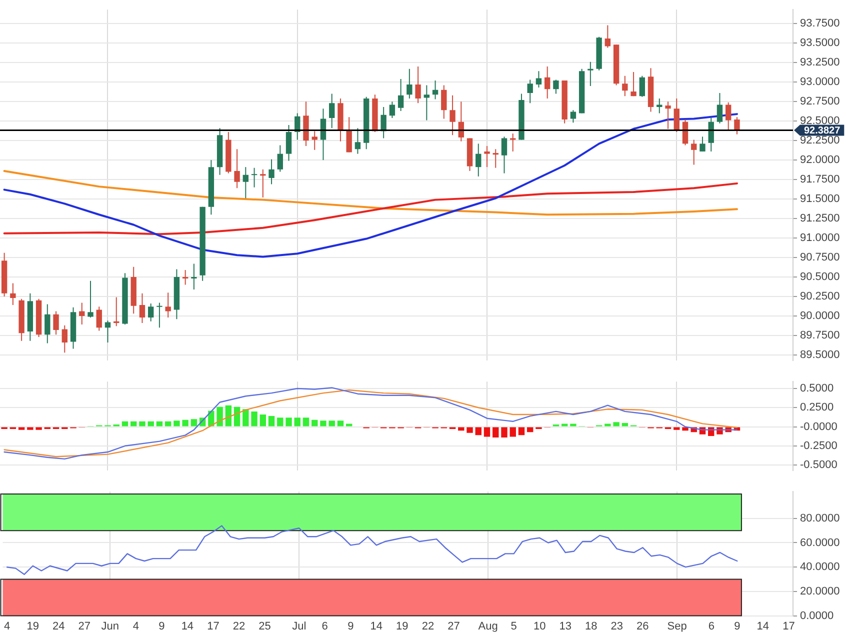 The width and height of the screenshot is (853, 637). What do you see at coordinates (820, 199) in the screenshot?
I see `y-tick-label: 91.5000` at bounding box center [820, 199].